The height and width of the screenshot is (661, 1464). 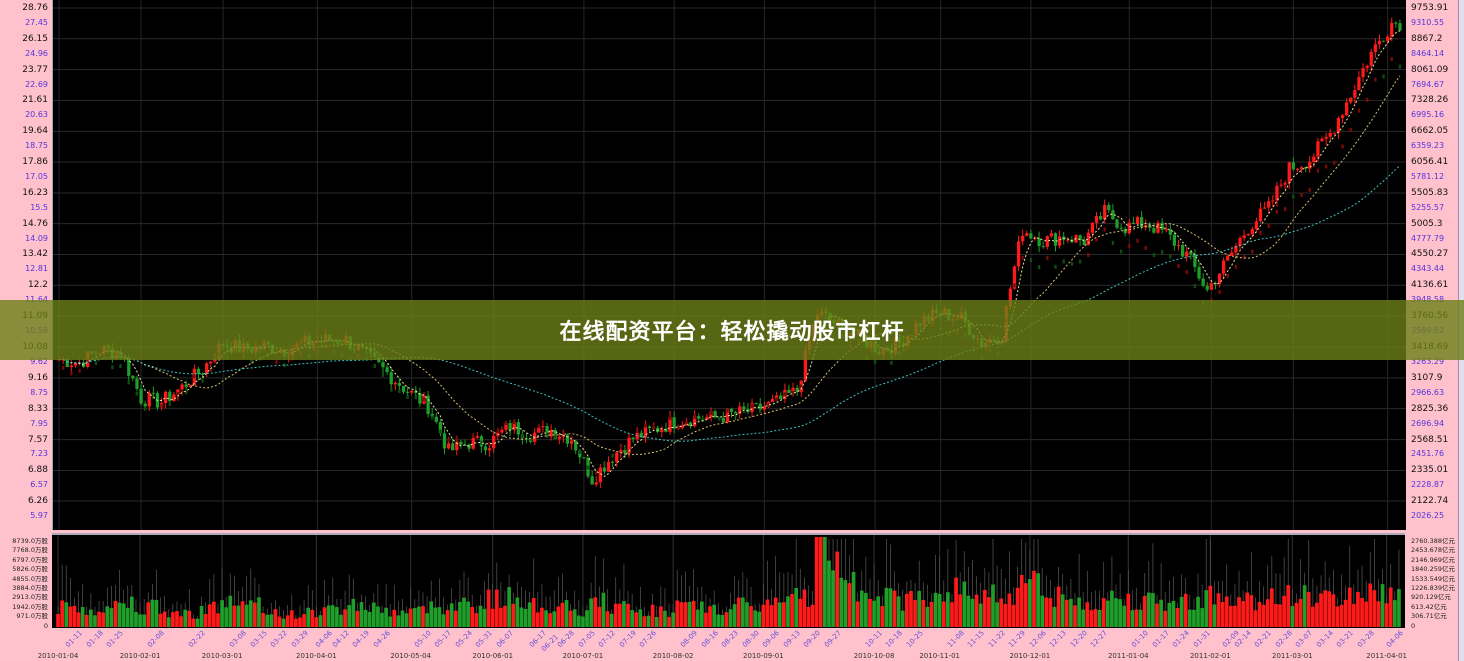 What do you see at coordinates (36, 115) in the screenshot?
I see `left-axis-tick: 20.63` at bounding box center [36, 115].